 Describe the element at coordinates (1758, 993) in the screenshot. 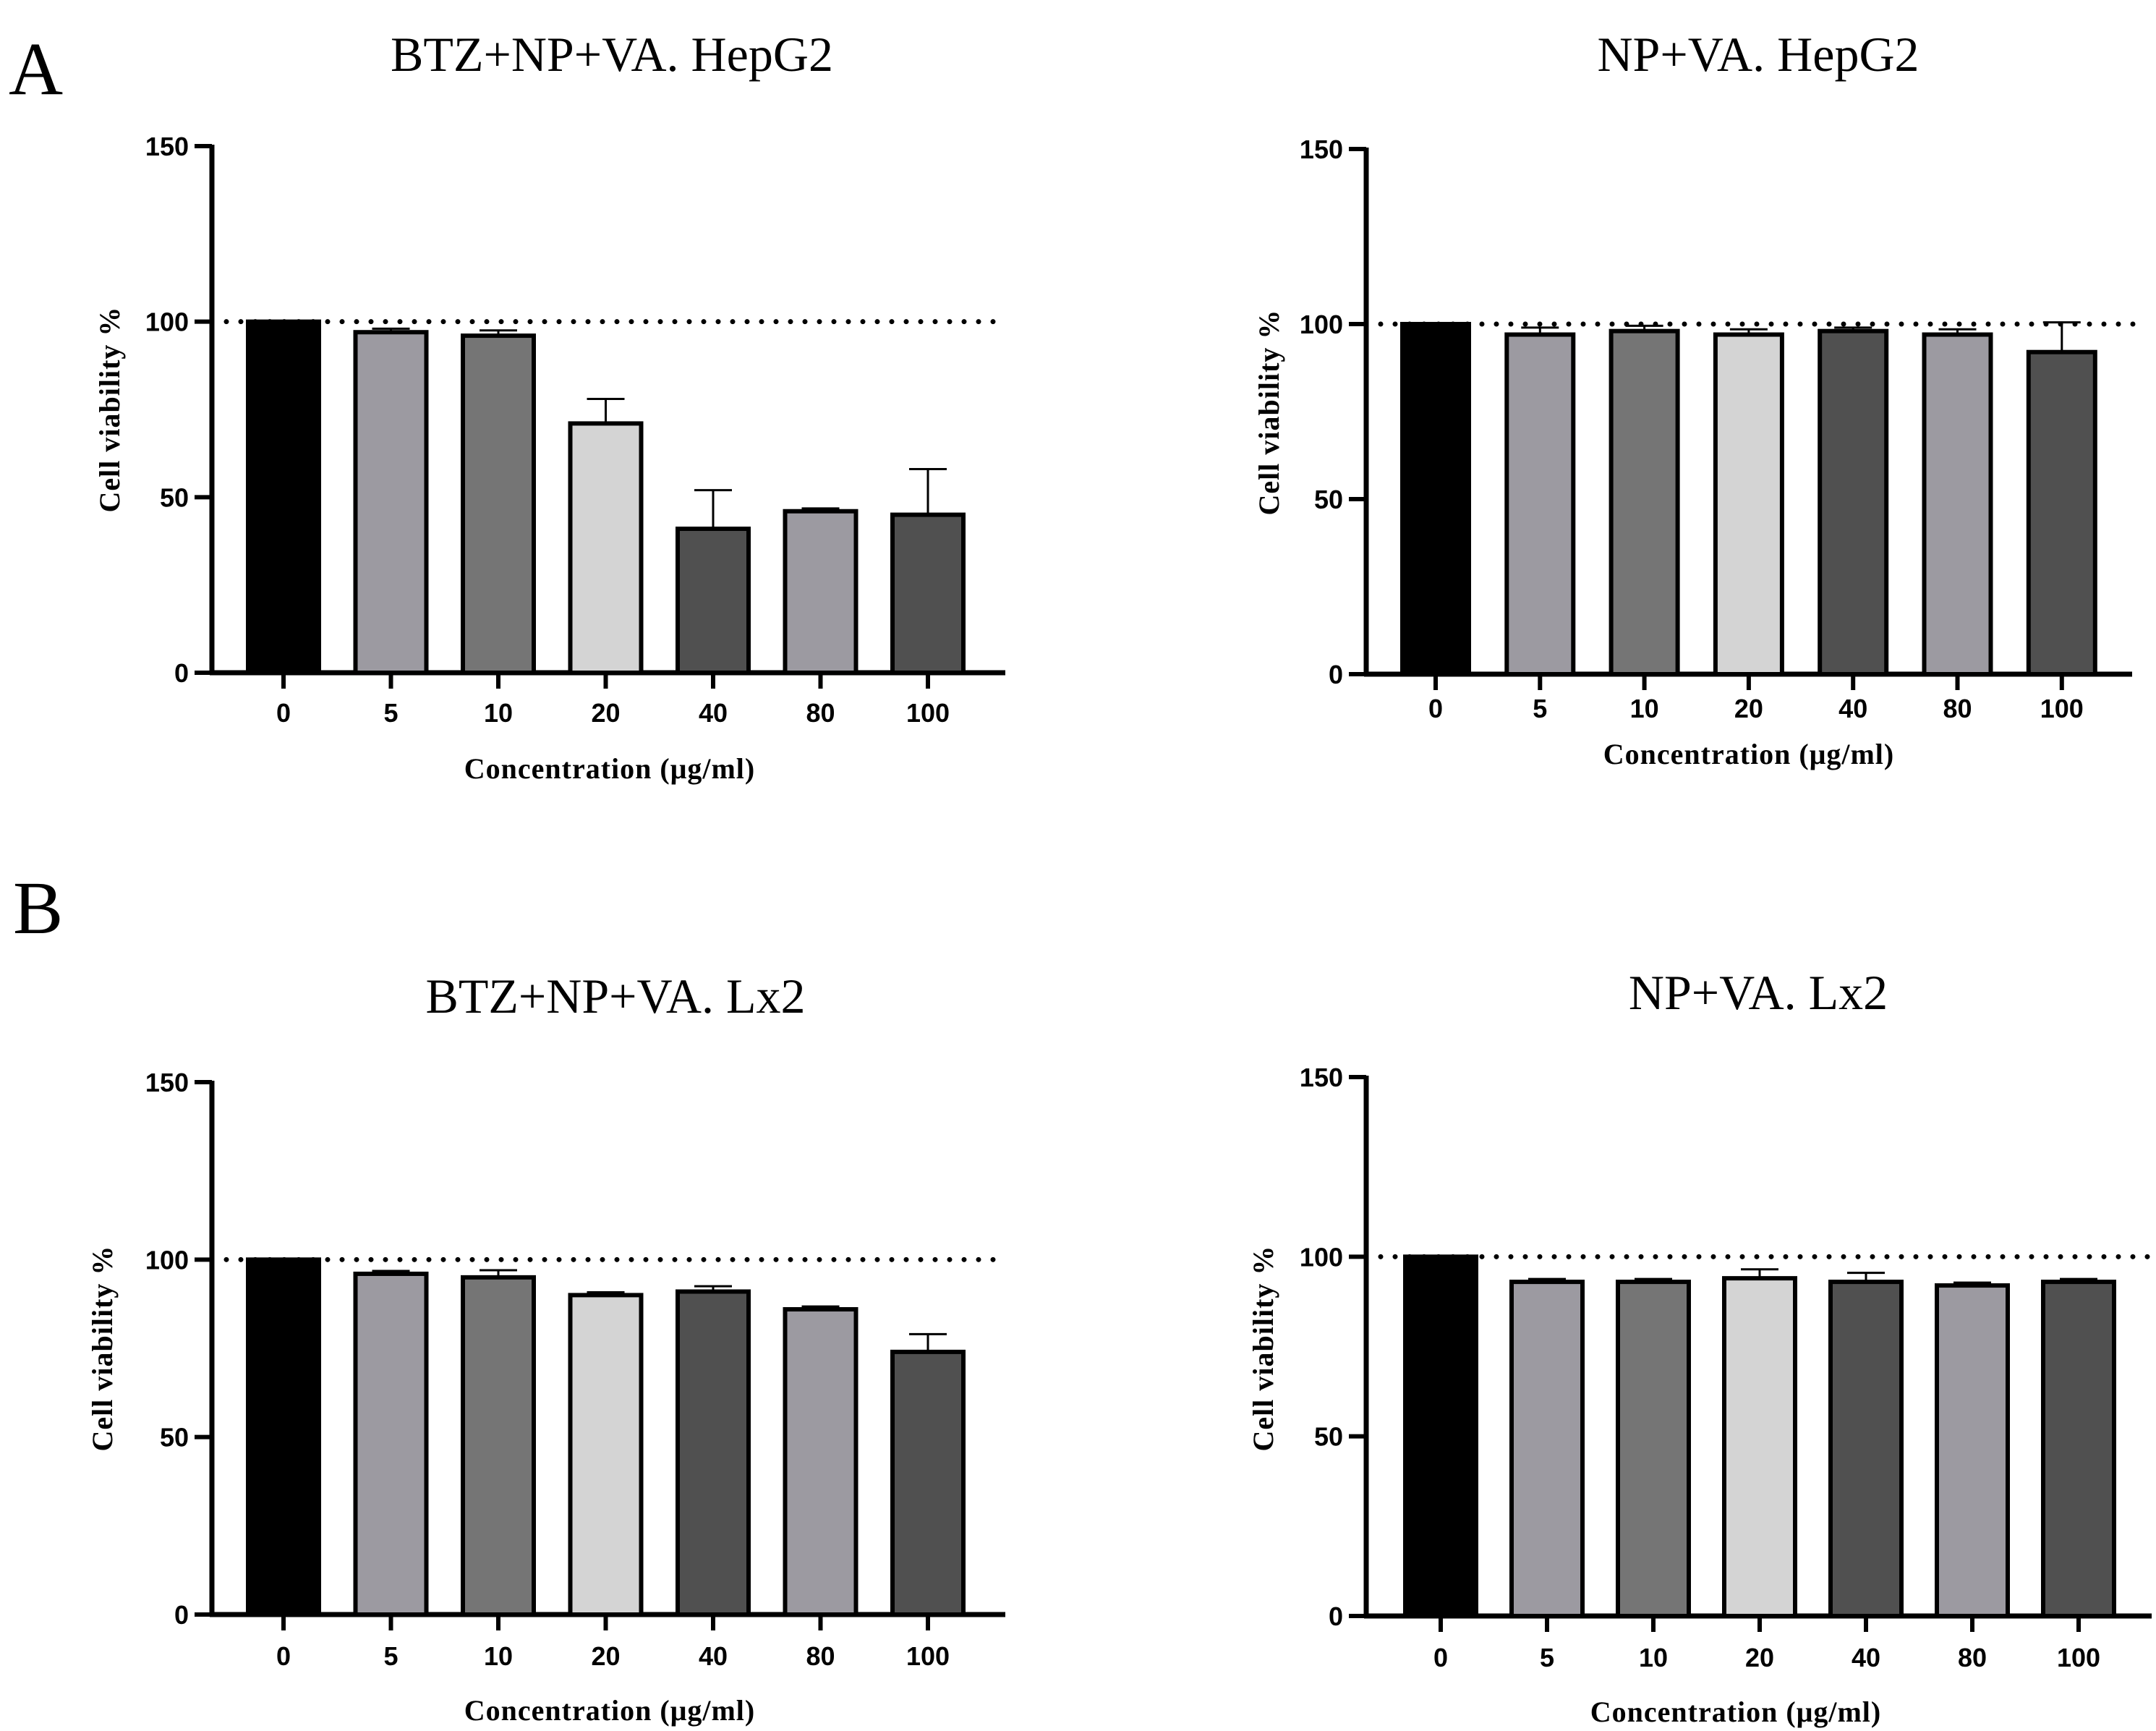

I see `chart-title: NP+VA. Lx2` at that location.